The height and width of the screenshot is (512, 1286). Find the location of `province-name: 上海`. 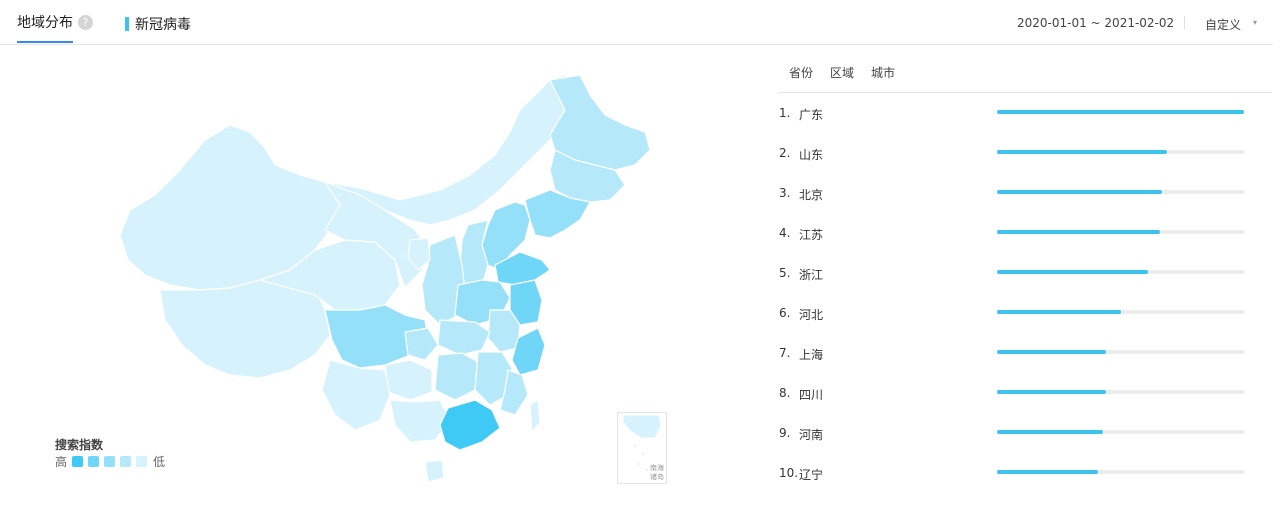

province-name: 上海 is located at coordinates (811, 355).